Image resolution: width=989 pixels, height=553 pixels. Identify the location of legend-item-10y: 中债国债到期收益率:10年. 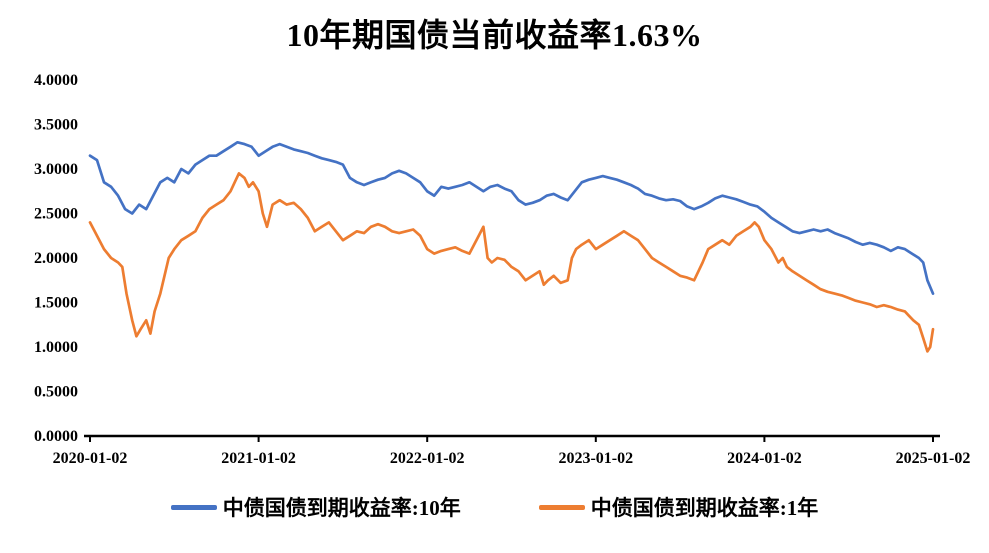
(315, 507).